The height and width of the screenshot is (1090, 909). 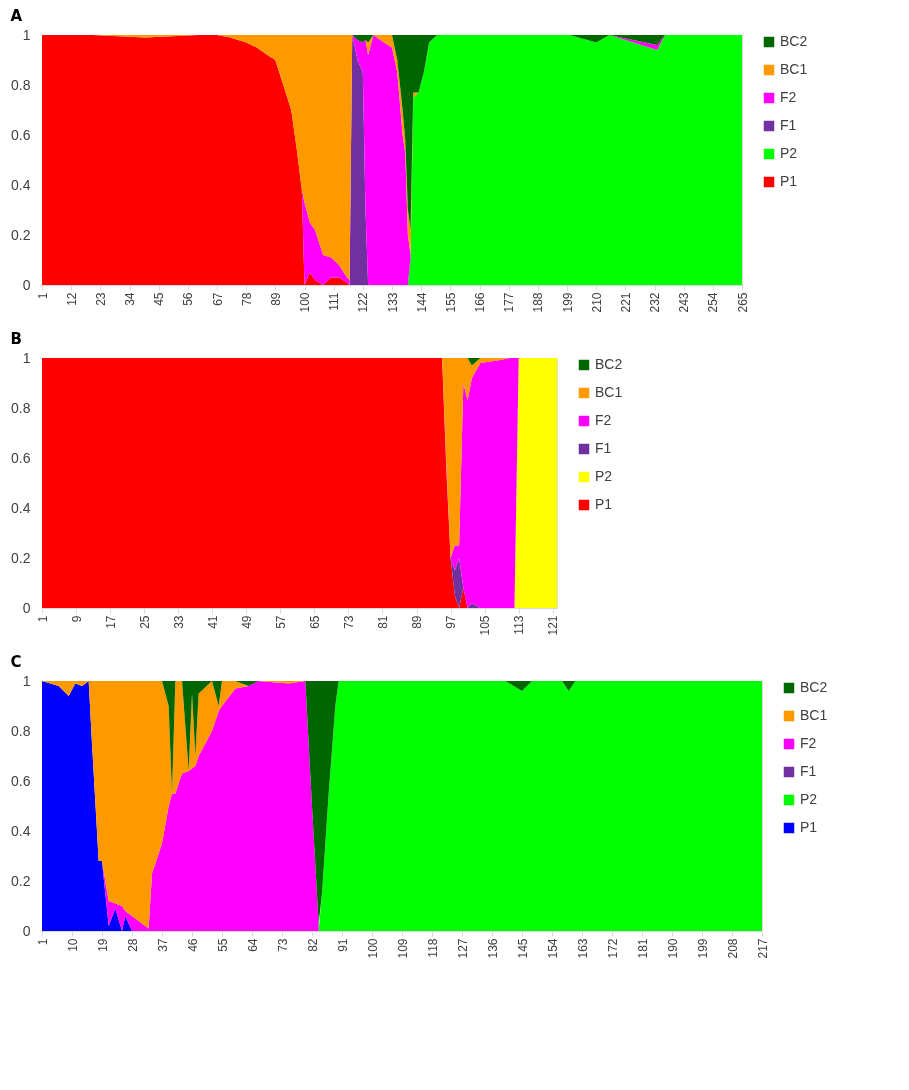 What do you see at coordinates (582, 948) in the screenshot?
I see `x-tick-label: 163` at bounding box center [582, 948].